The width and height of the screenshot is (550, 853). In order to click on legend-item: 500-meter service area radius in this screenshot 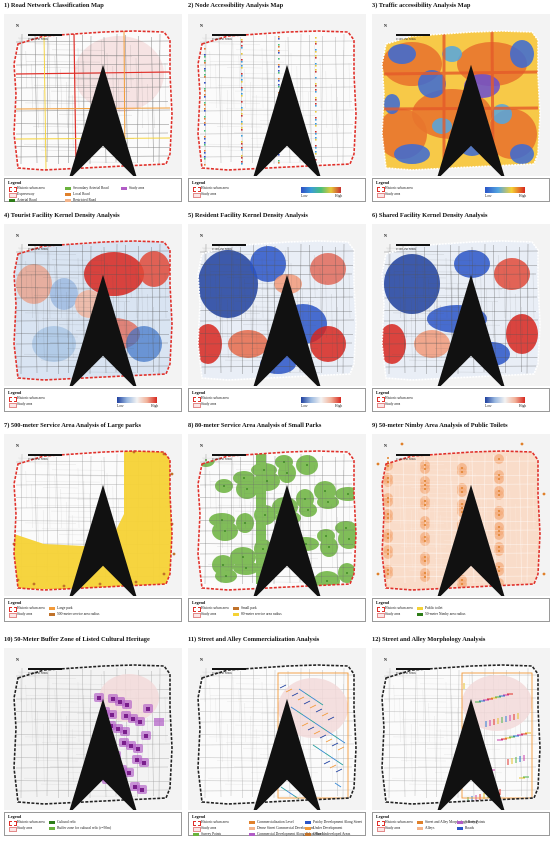, I will do `click(78, 614)`.